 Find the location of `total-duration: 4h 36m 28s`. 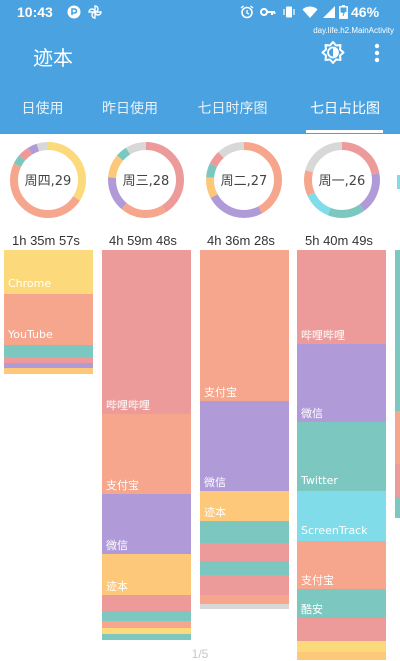

total-duration: 4h 36m 28s is located at coordinates (241, 240).